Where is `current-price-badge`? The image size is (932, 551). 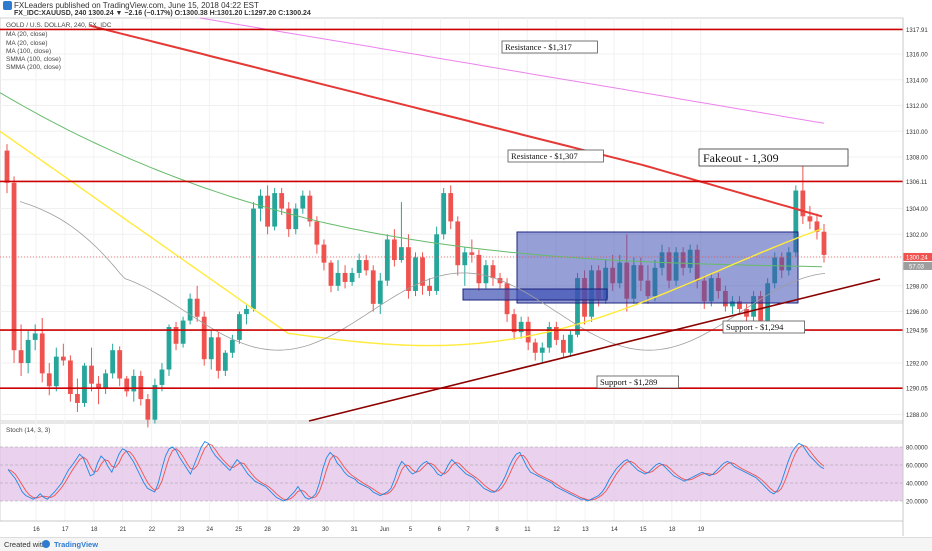 current-price-badge is located at coordinates (917, 256).